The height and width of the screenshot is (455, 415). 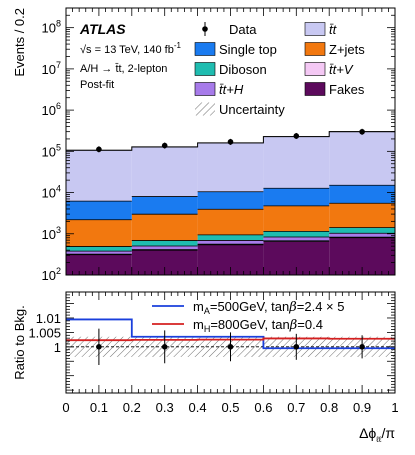 What do you see at coordinates (65, 407) in the screenshot?
I see `x-tick-label: 0` at bounding box center [65, 407].